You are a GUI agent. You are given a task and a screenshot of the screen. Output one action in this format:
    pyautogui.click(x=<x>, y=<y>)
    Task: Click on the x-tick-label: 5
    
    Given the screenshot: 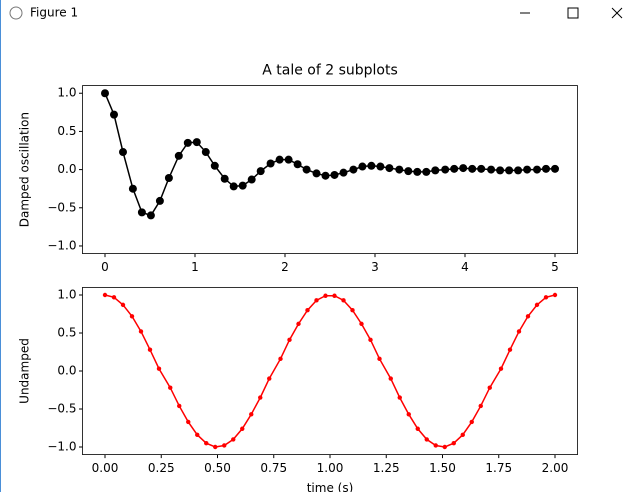 What is the action you would take?
    pyautogui.click(x=555, y=267)
    